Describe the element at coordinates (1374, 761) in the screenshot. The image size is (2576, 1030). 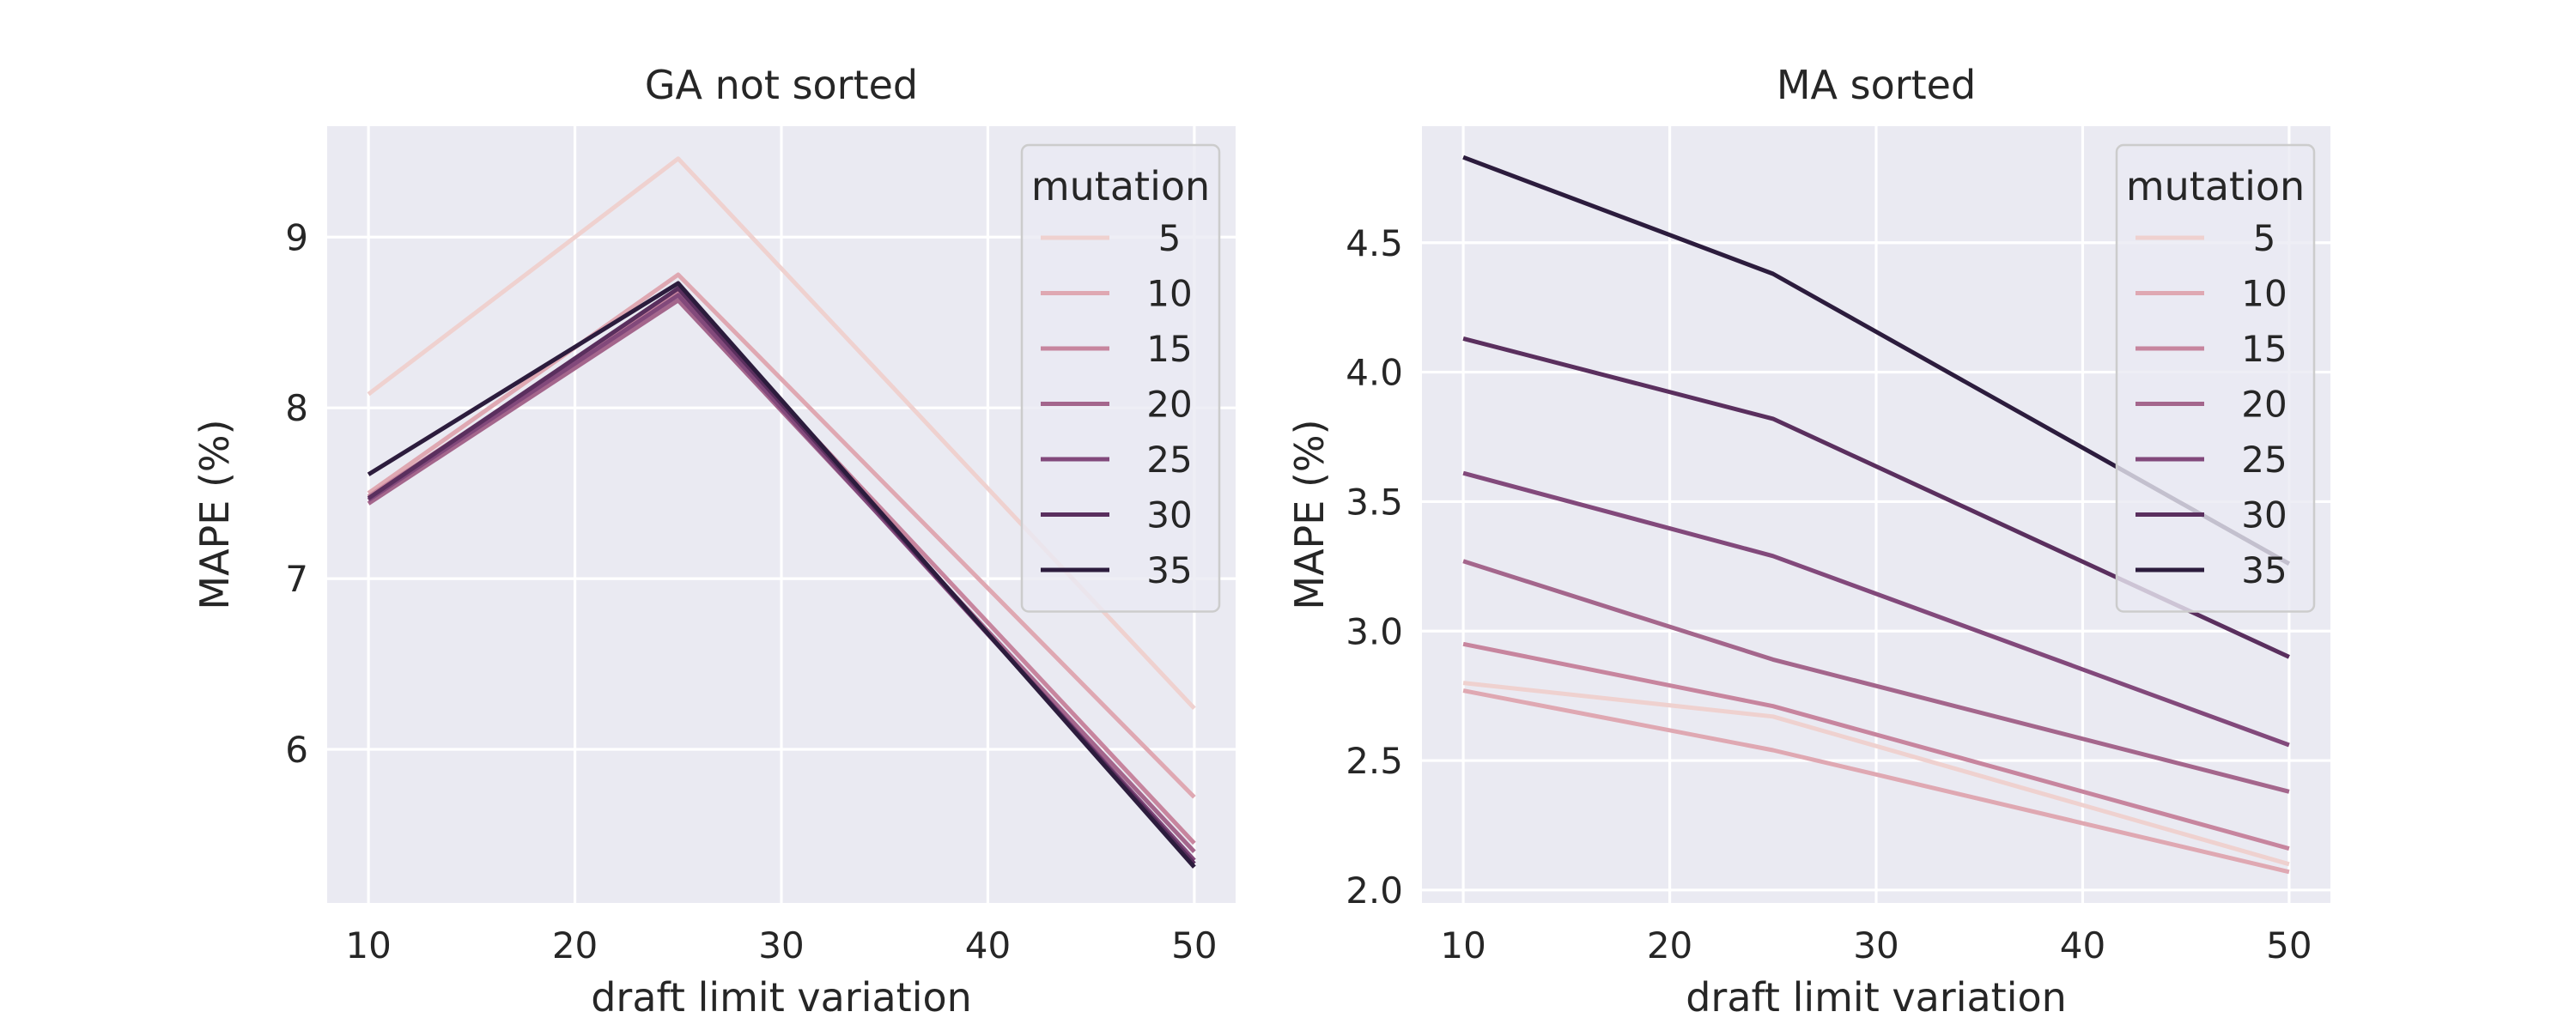
I see `y-tick-label: 2.5` at that location.